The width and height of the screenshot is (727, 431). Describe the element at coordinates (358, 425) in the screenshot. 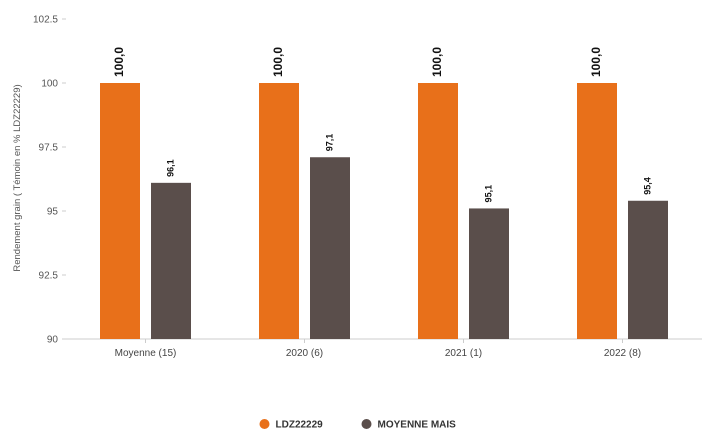

I see `legend: LDZ22229 MOYENNE MAIS` at that location.